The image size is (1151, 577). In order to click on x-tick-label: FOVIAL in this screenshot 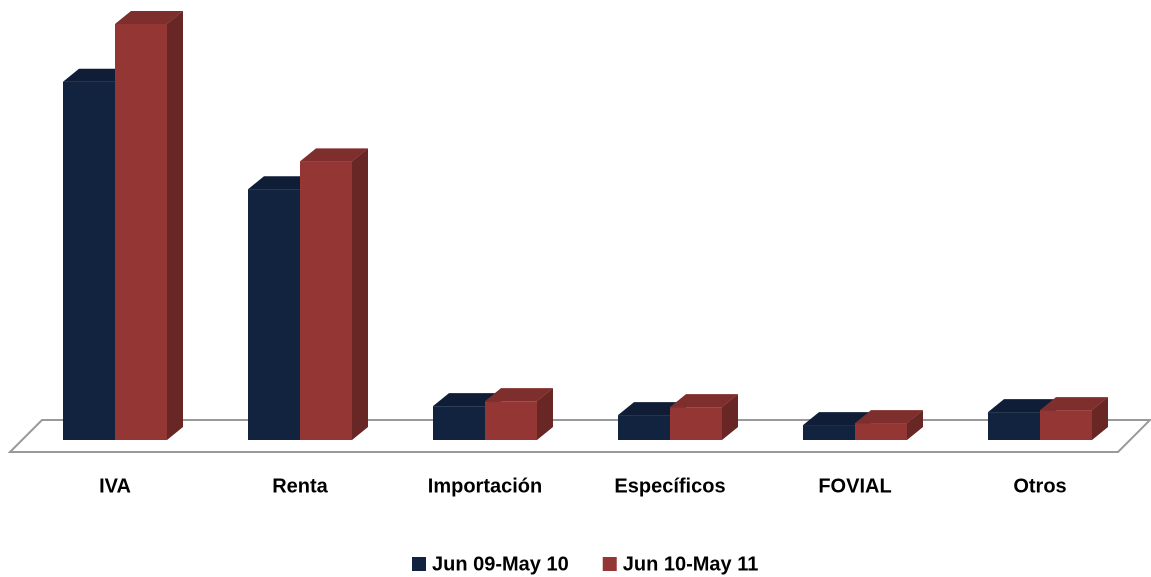, I will do `click(854, 486)`.